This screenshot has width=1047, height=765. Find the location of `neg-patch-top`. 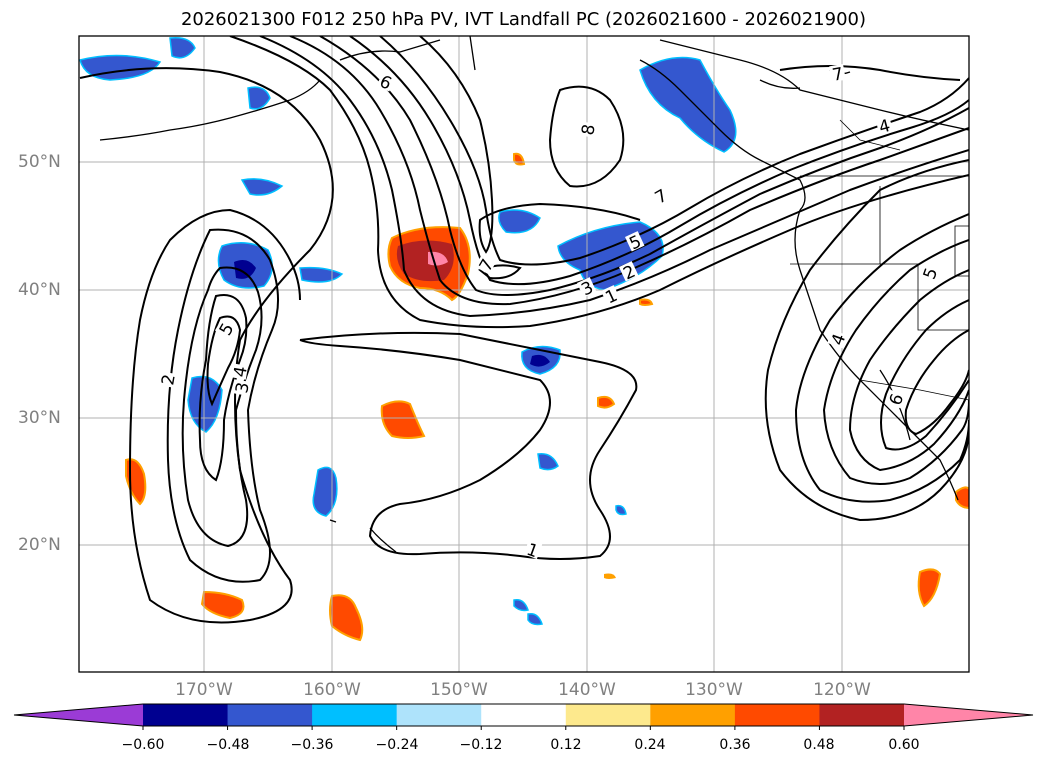

neg-patch-top is located at coordinates (182, 47).